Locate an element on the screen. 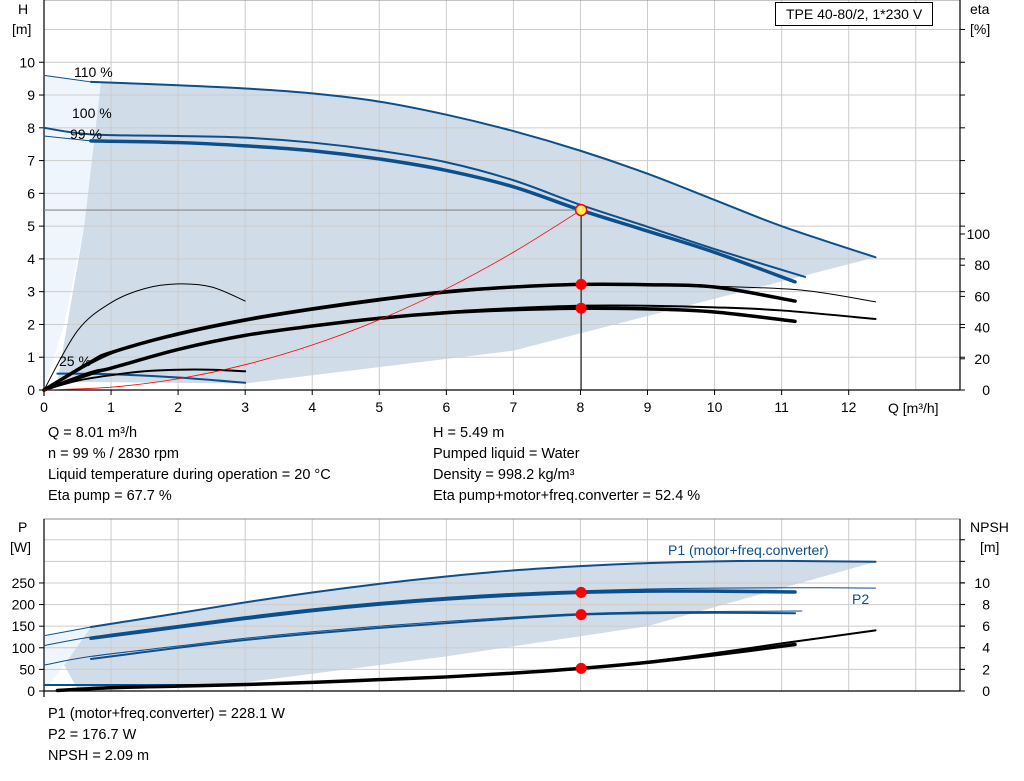  x-tick-label: 11 is located at coordinates (781, 407).